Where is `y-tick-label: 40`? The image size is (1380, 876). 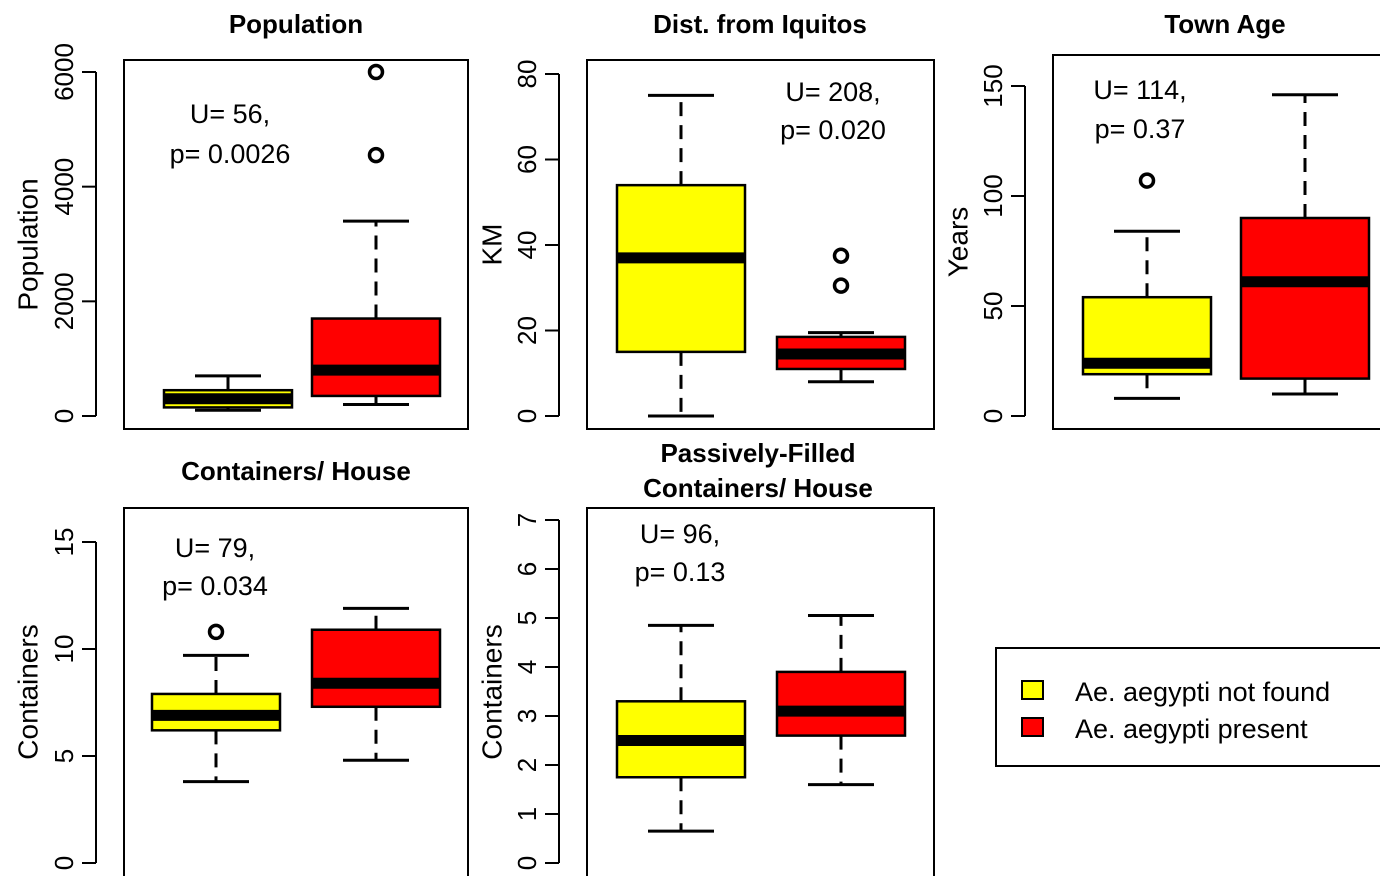 y-tick-label: 40 is located at coordinates (527, 245).